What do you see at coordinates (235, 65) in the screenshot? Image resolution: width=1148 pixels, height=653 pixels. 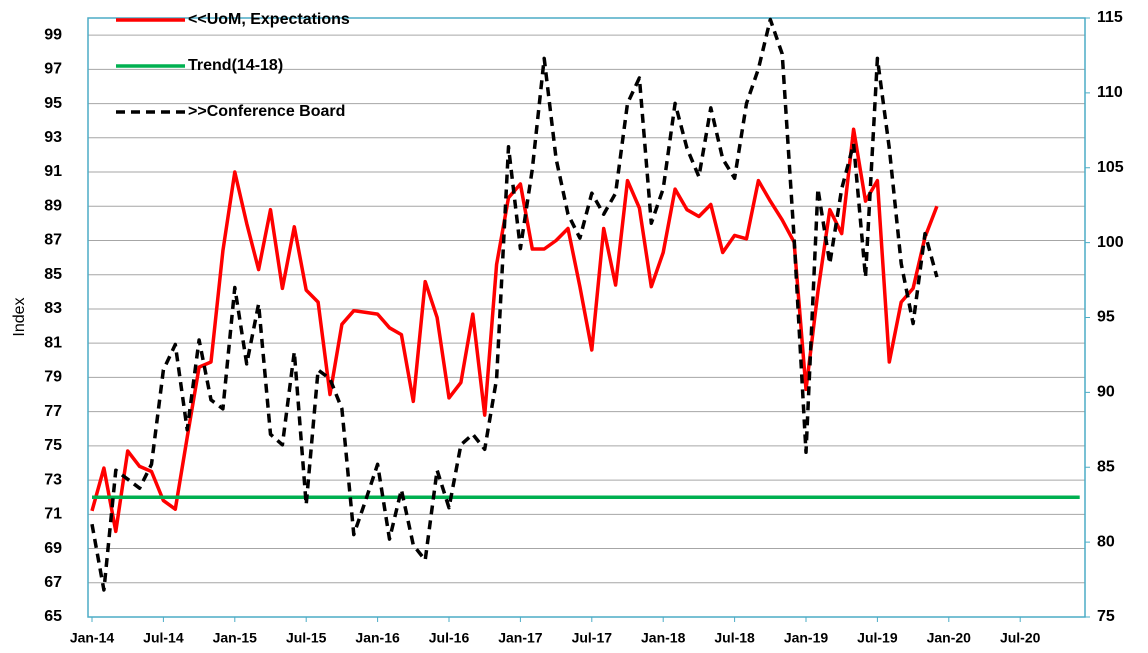 I see `legend-label: Trend(14-18)` at bounding box center [235, 65].